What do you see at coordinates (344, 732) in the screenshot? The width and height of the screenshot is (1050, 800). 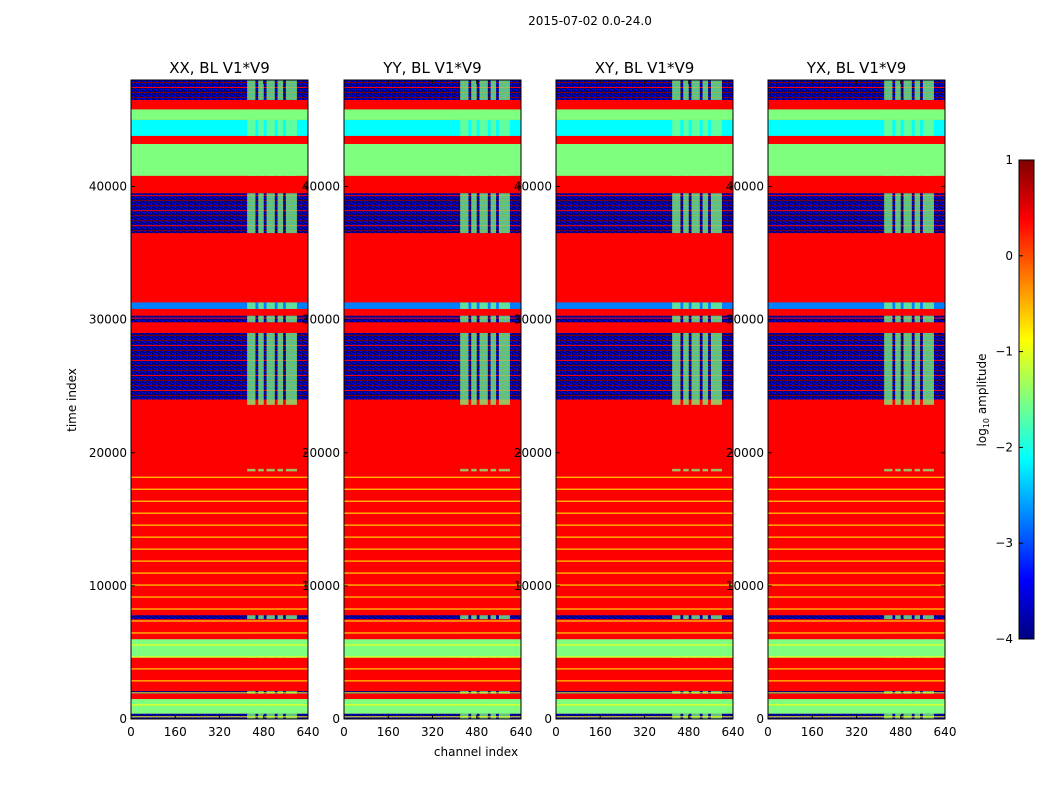 I see `x-tick-label: 0` at bounding box center [344, 732].